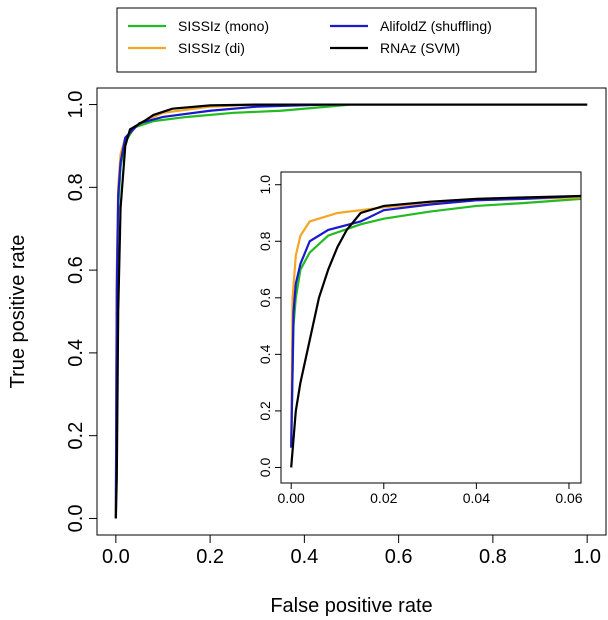 Image resolution: width=608 pixels, height=620 pixels. What do you see at coordinates (291, 498) in the screenshot?
I see `x-tick-label: 0.00` at bounding box center [291, 498].